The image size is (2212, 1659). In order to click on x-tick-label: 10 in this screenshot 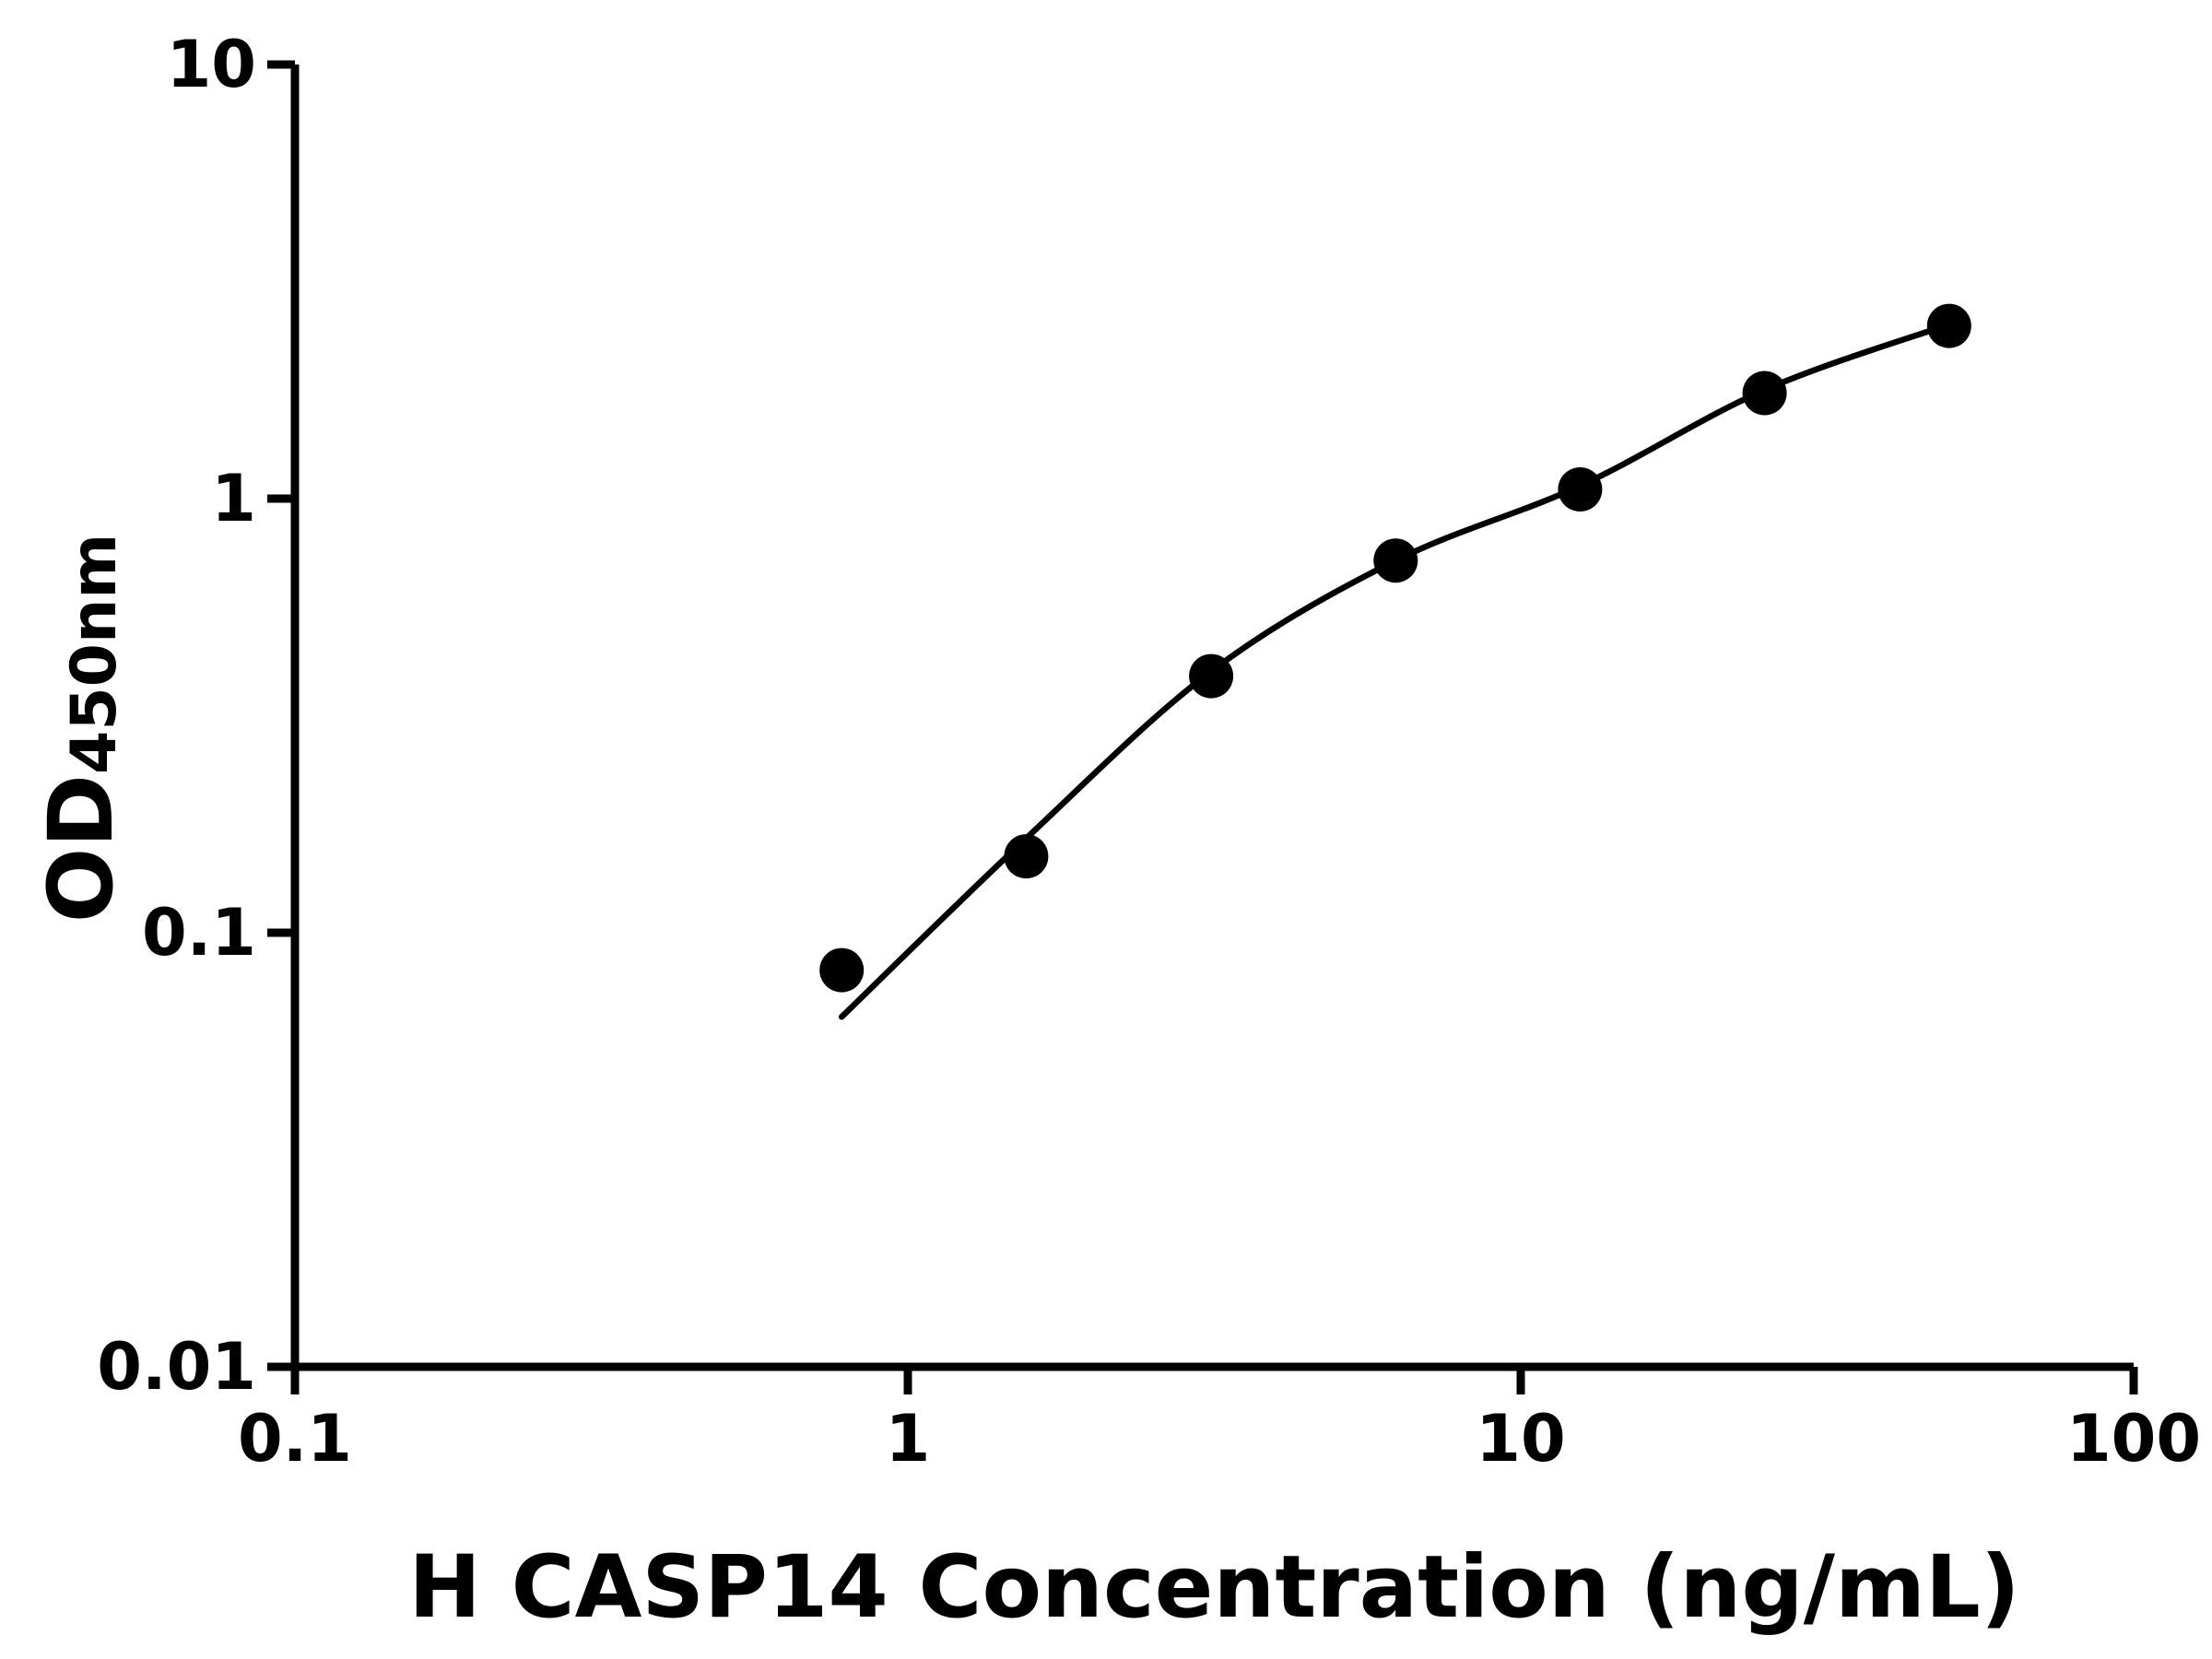, I will do `click(1520, 1439)`.